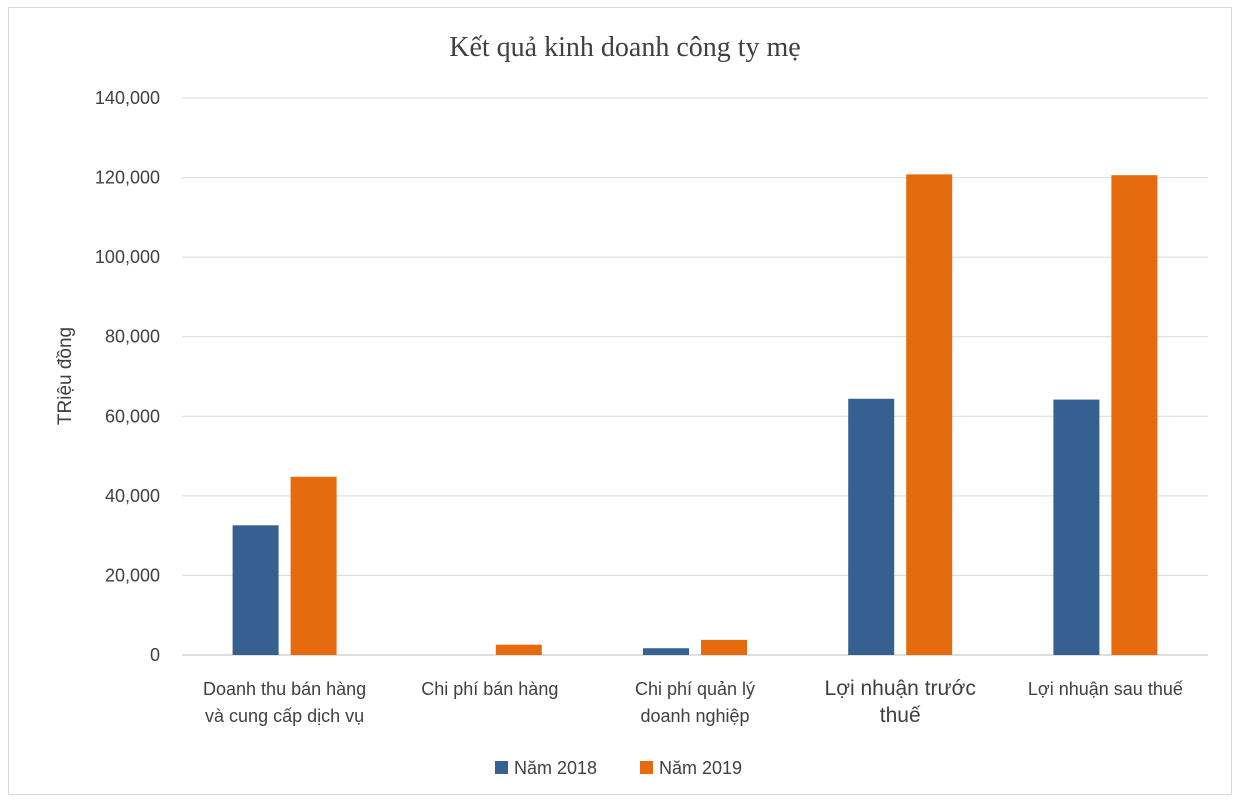 The width and height of the screenshot is (1234, 800). What do you see at coordinates (900, 688) in the screenshot?
I see `x-tick-label: Lợi nhuận trước` at bounding box center [900, 688].